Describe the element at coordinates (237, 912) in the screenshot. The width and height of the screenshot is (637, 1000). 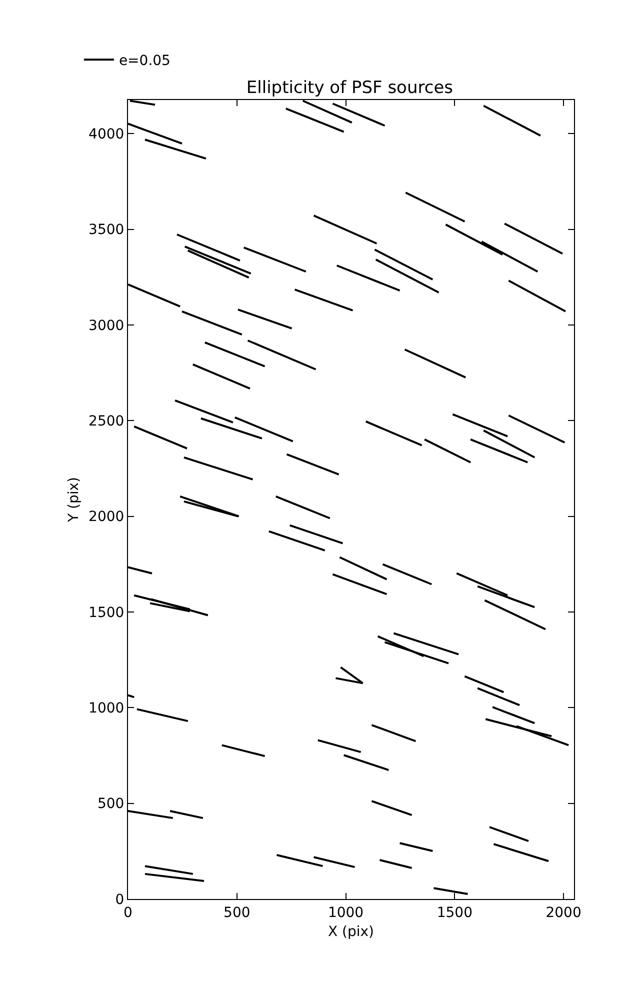
I see `x-tick-label: 500` at that location.